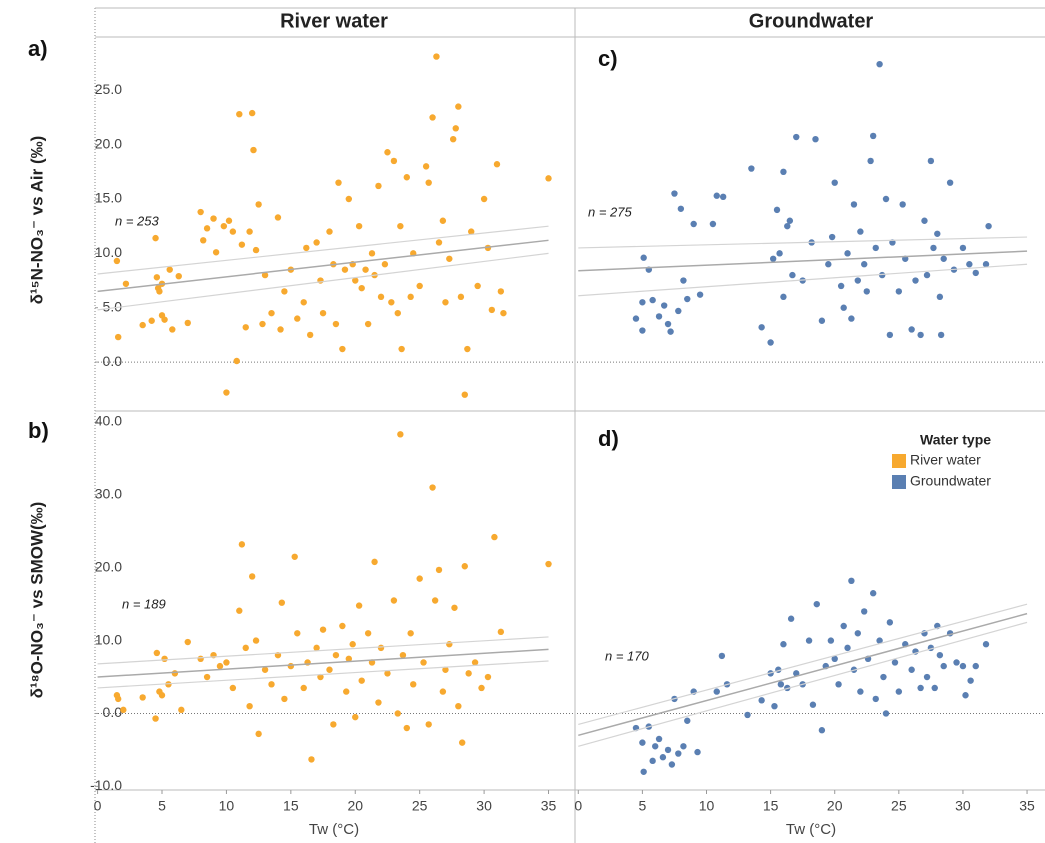 The width and height of the screenshot is (1045, 843). I want to click on y-tick-label: 30.0, so click(108, 494).